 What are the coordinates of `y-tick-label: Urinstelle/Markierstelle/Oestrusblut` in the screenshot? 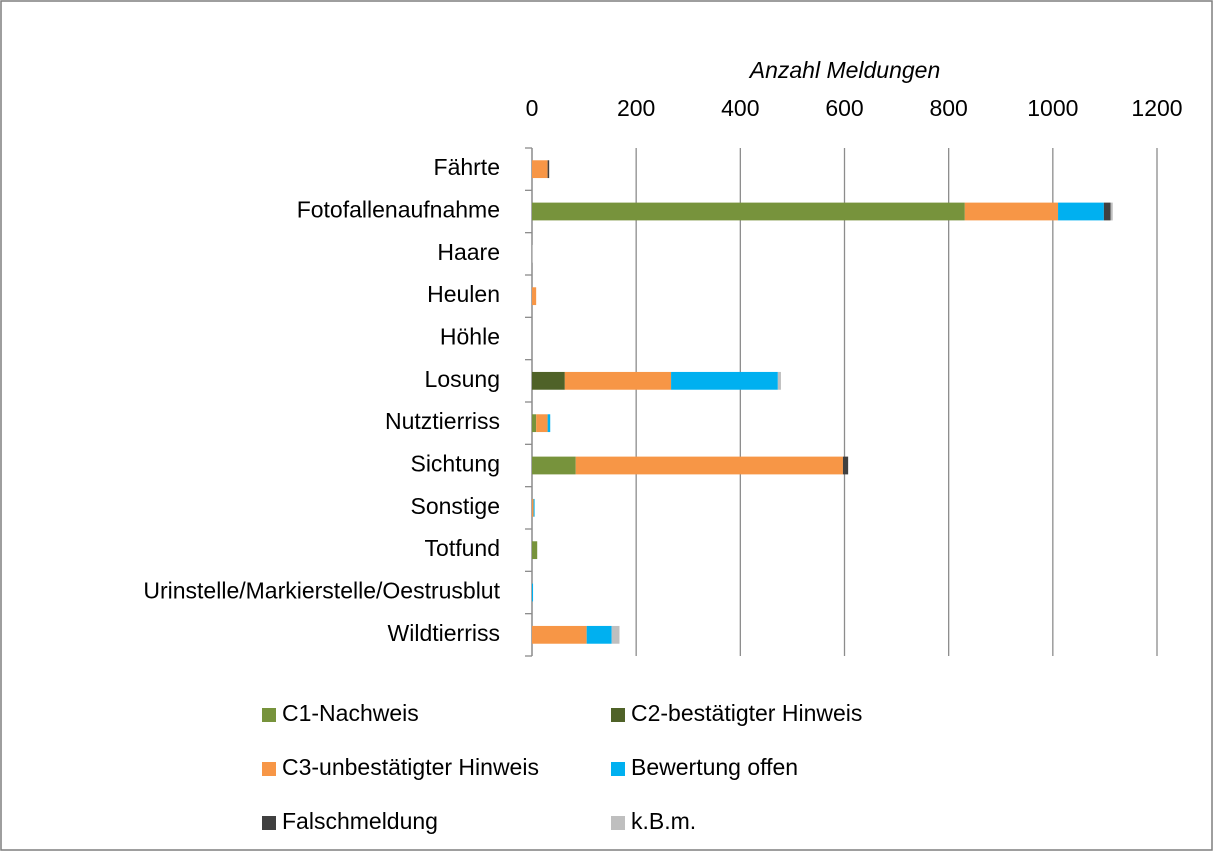 It's located at (321, 591).